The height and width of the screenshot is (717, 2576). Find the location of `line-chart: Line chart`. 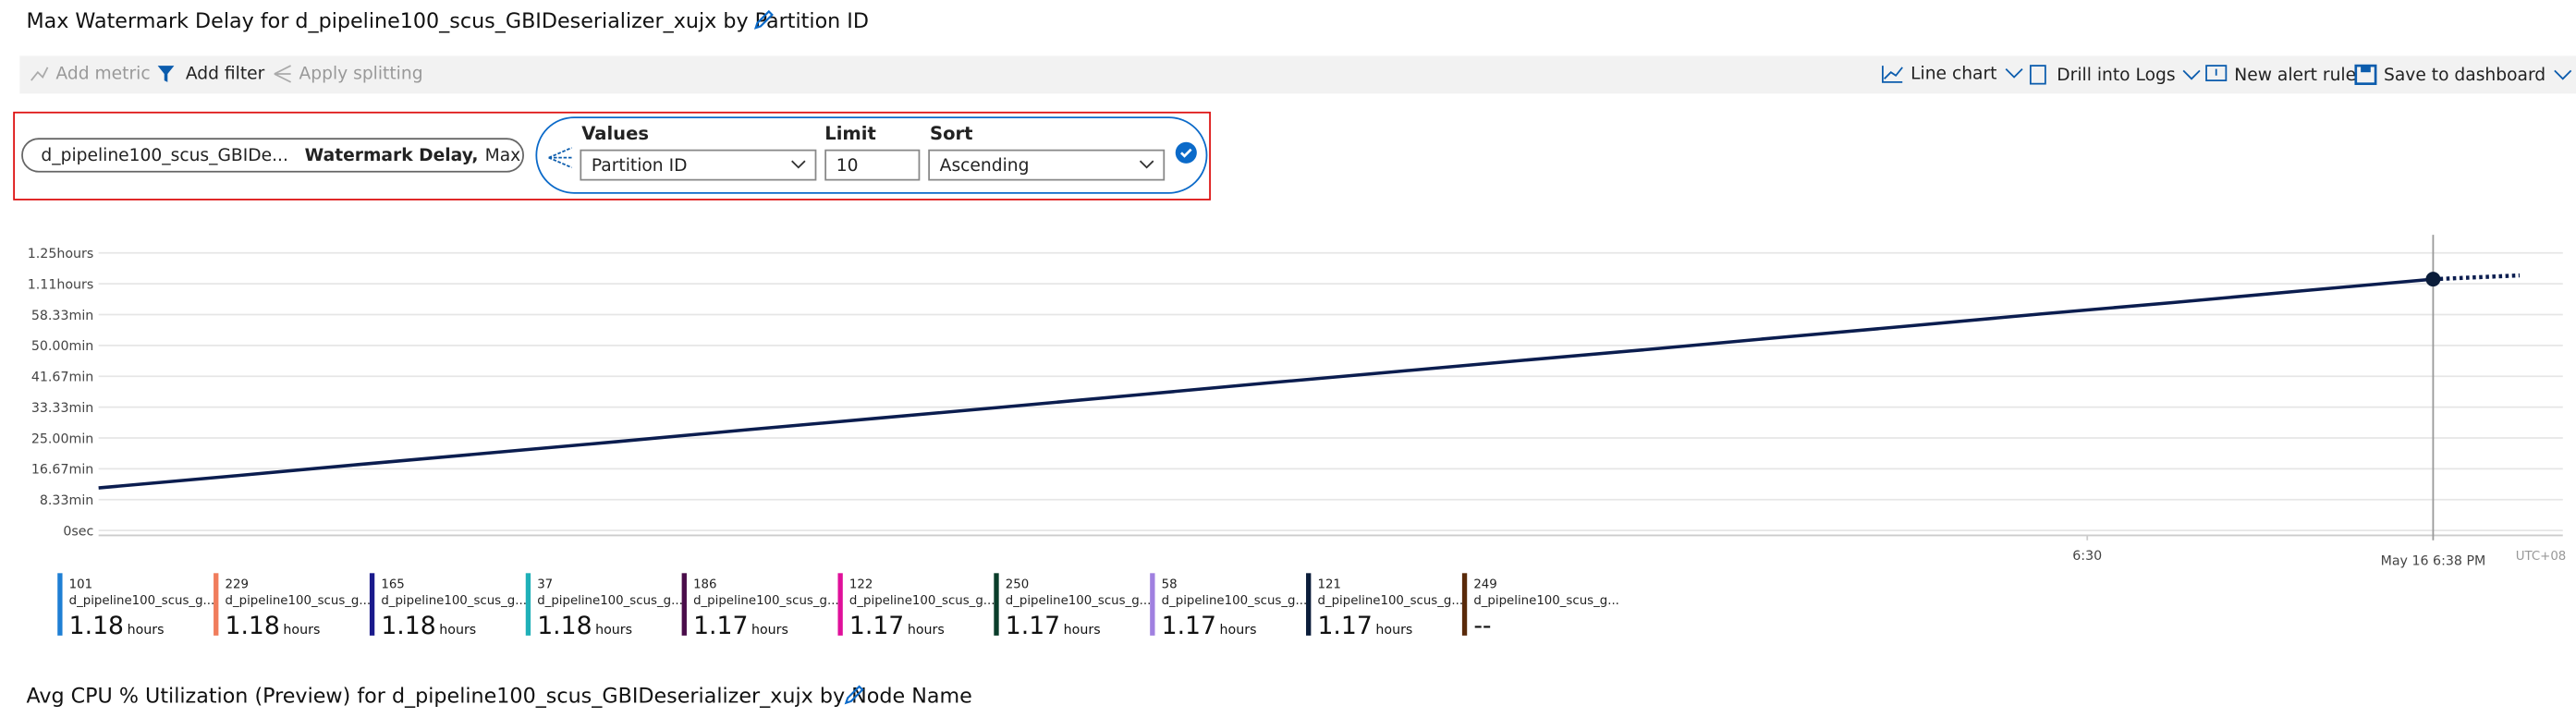

line-chart: Line chart is located at coordinates (1952, 74).